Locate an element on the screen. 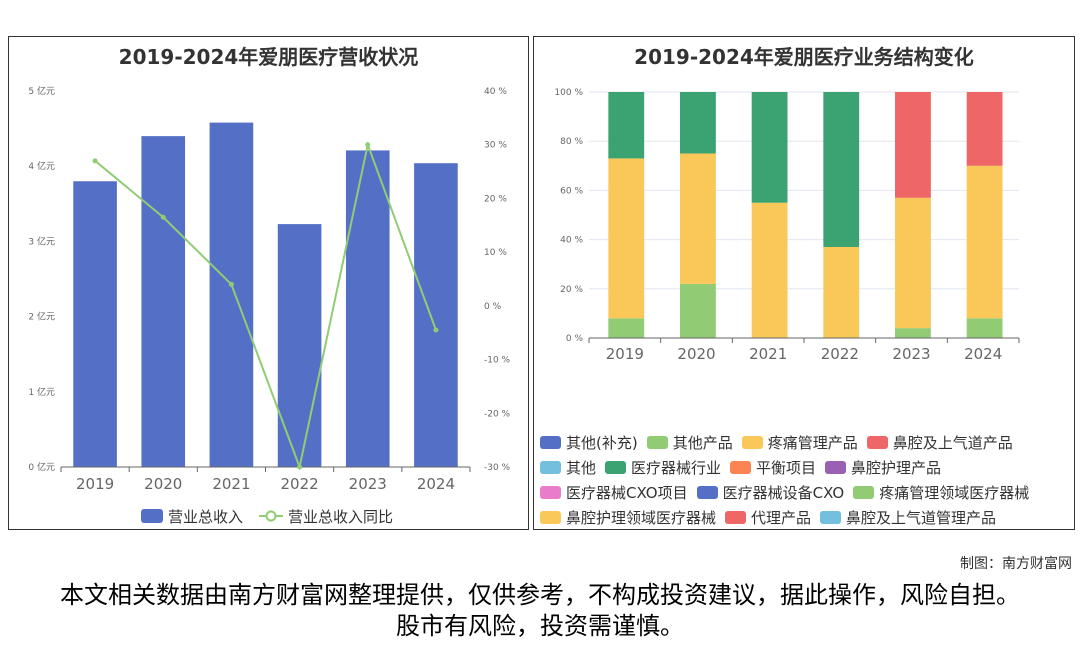  legend-row: 鼻腔护理领域医疗器械 代理产品 鼻腔及上气道管理产品 is located at coordinates (804, 517).